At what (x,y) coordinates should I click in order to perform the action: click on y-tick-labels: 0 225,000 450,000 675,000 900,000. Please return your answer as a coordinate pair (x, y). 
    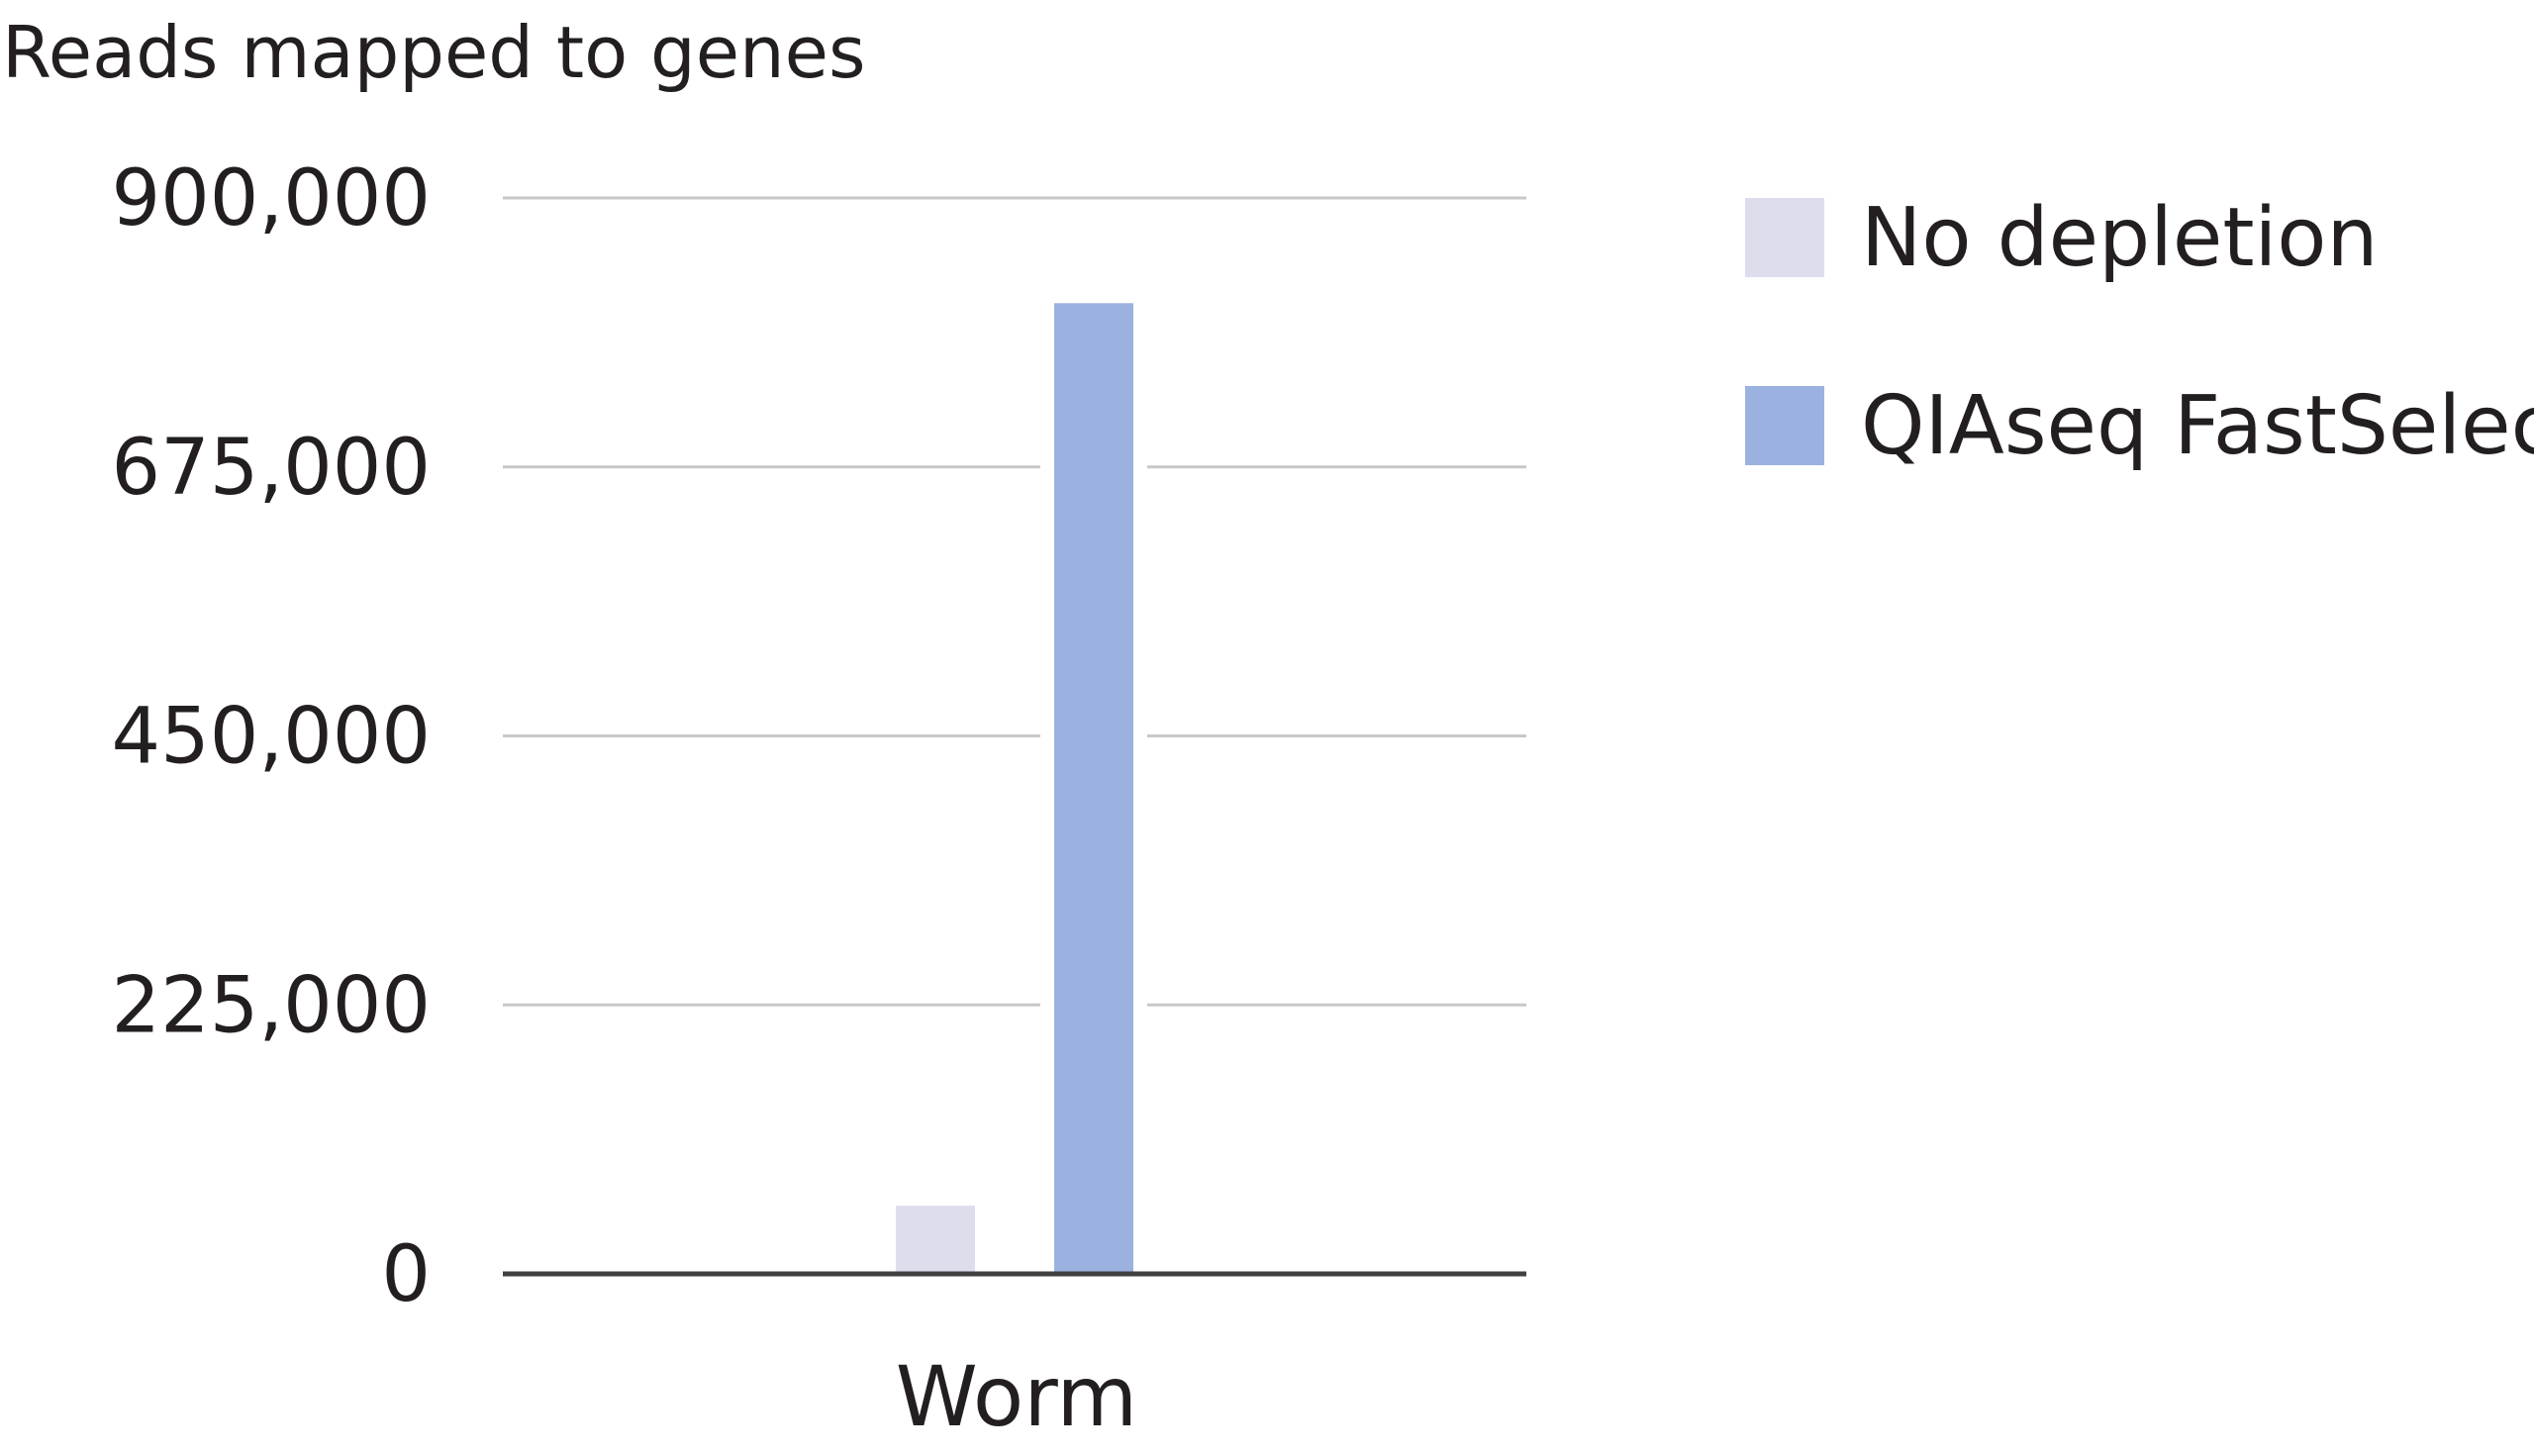
    Looking at the image, I should click on (271, 736).